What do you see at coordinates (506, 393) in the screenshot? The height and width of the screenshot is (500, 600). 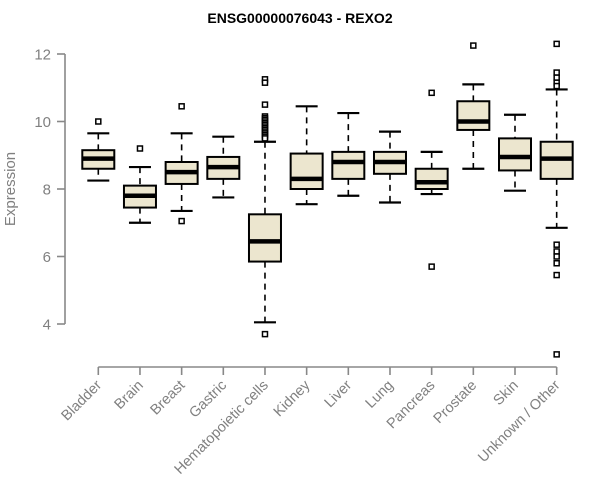 I see `x-category-label: Skin` at bounding box center [506, 393].